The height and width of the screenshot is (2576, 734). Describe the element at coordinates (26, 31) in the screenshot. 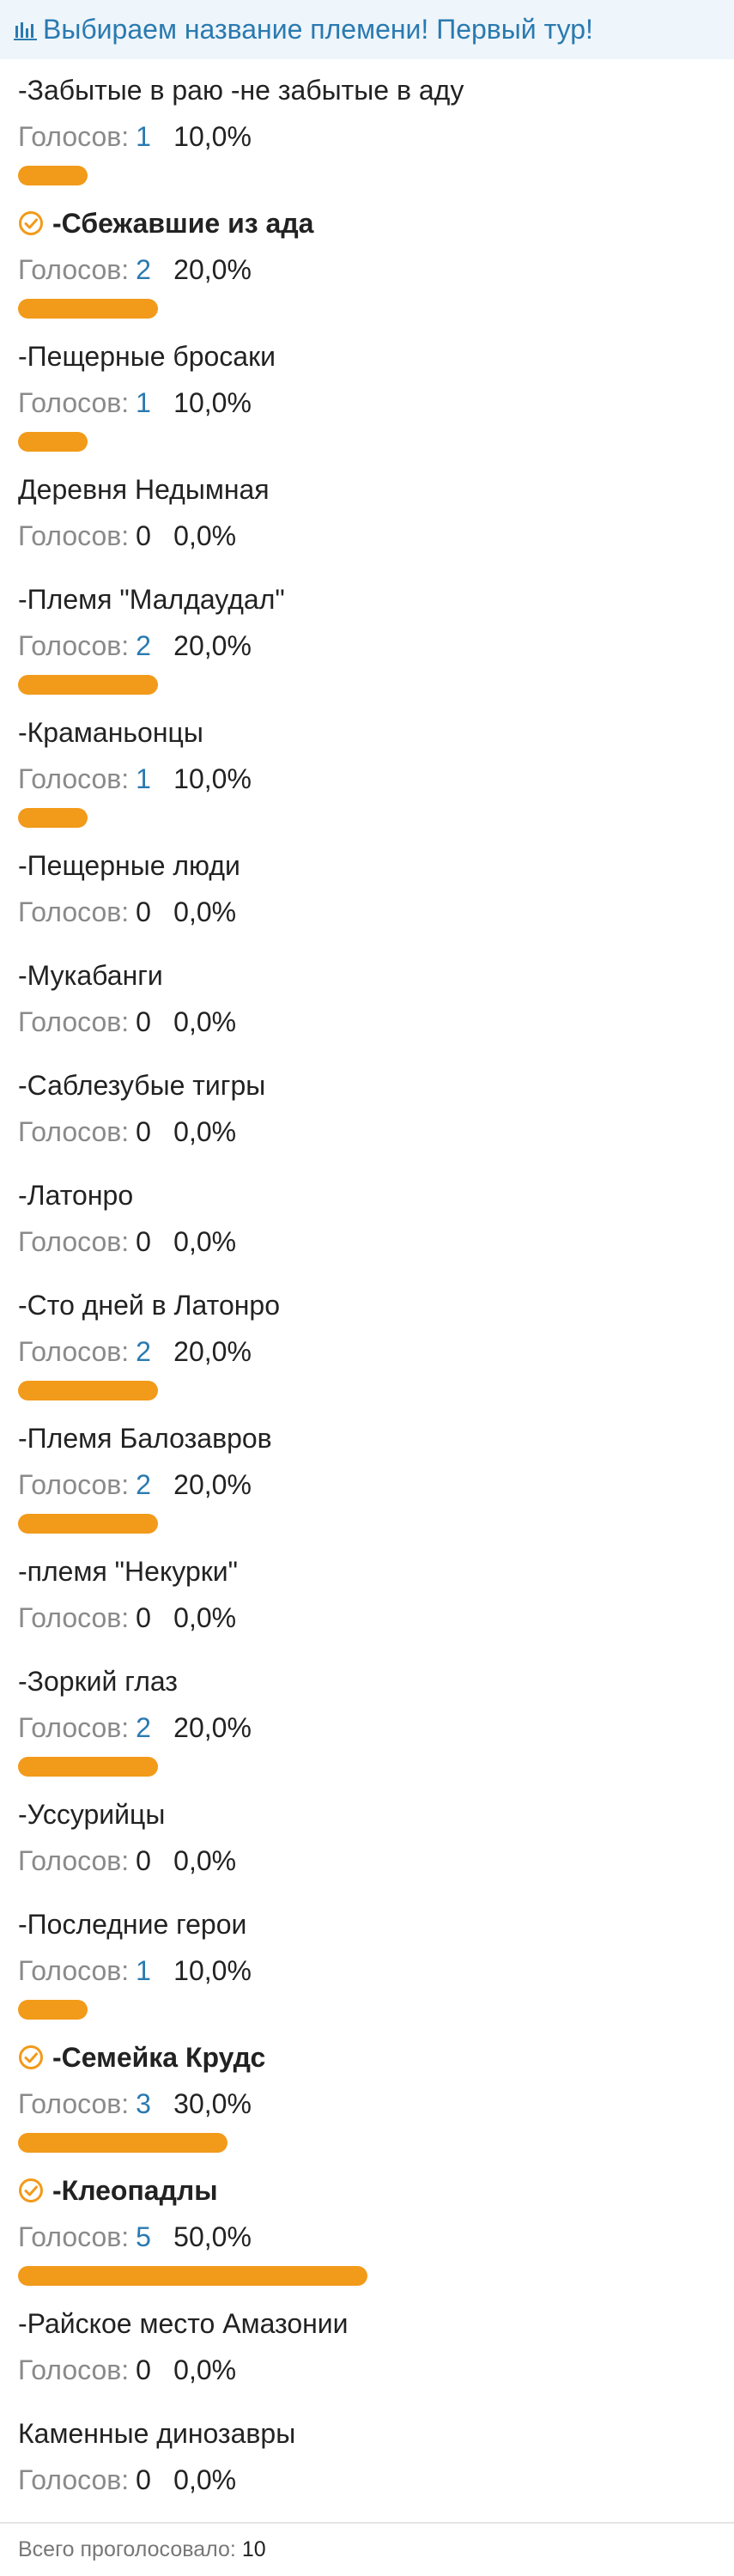

I see `poll-icon` at that location.